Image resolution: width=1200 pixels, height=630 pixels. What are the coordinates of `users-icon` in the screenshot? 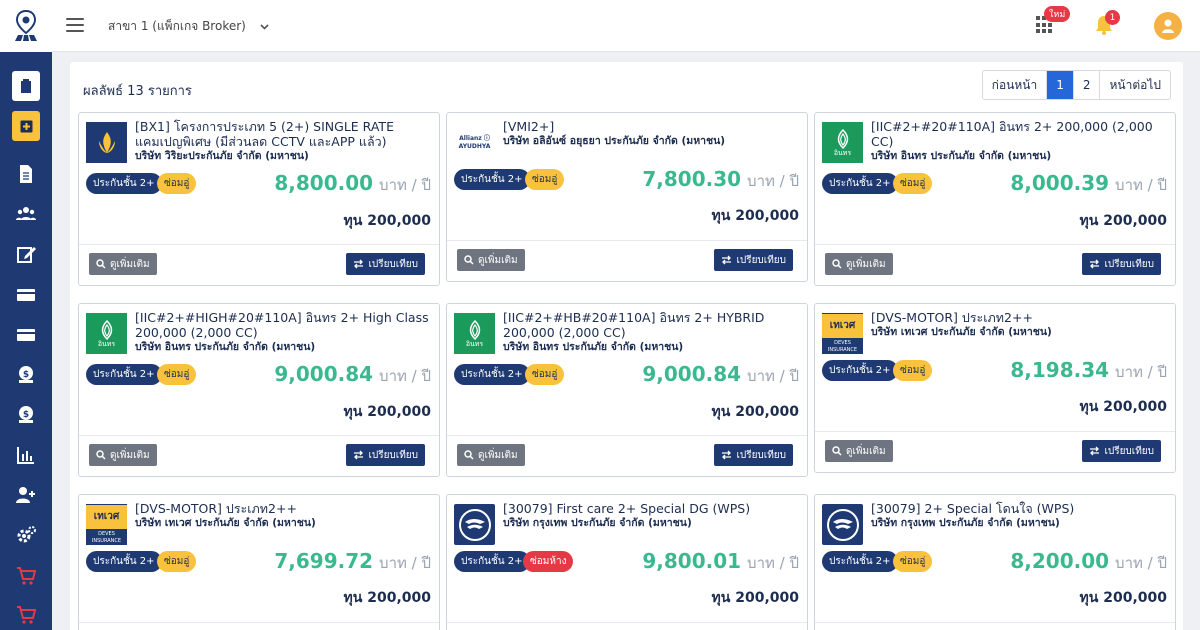 It's located at (26, 213).